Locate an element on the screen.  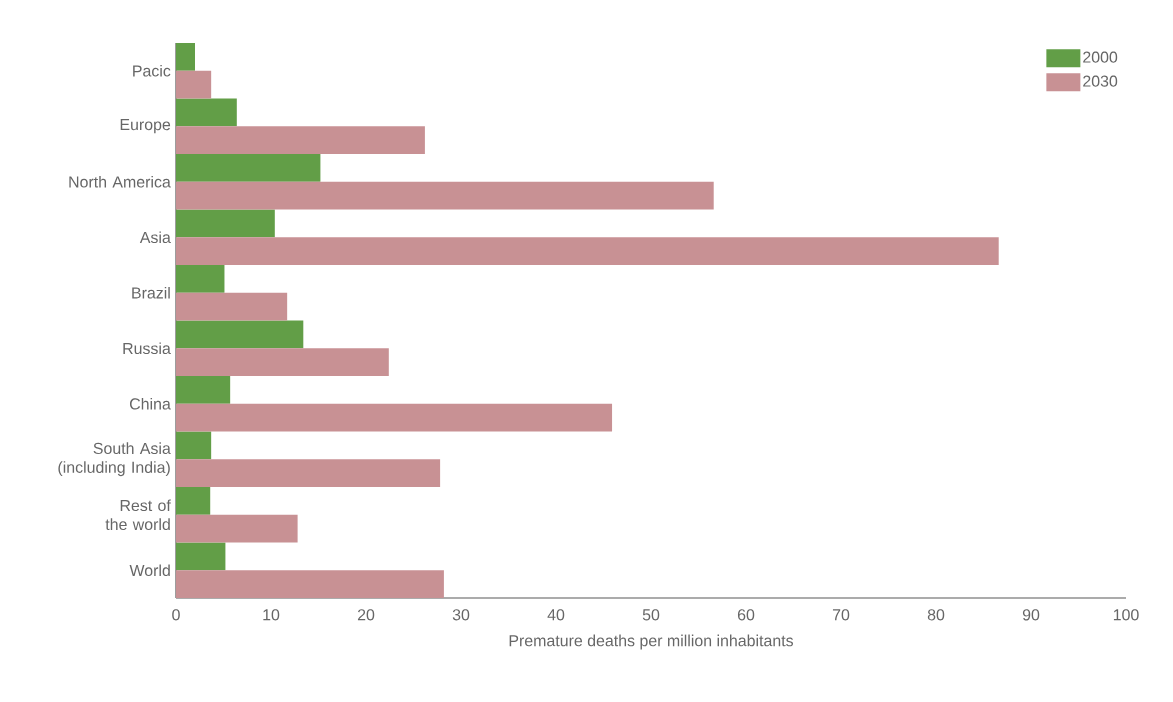
y-tick-label: Asia is located at coordinates (155, 237).